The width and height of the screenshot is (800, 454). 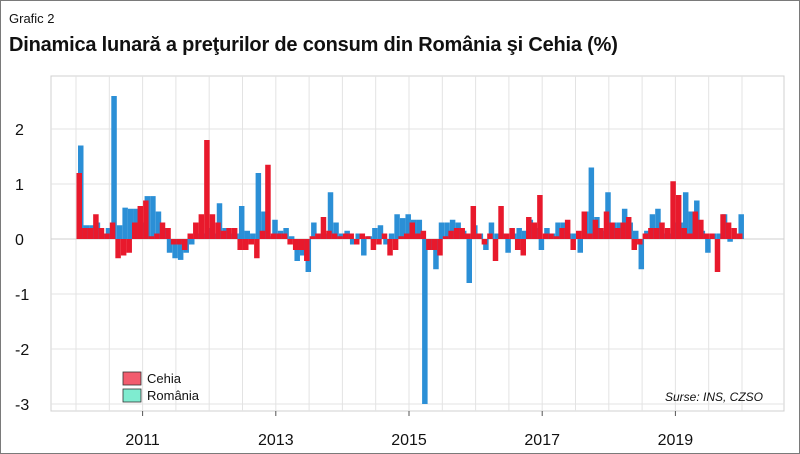 I want to click on y-axis-ticks: 2 1 0 -1 -2 -3, so click(x=22, y=268).